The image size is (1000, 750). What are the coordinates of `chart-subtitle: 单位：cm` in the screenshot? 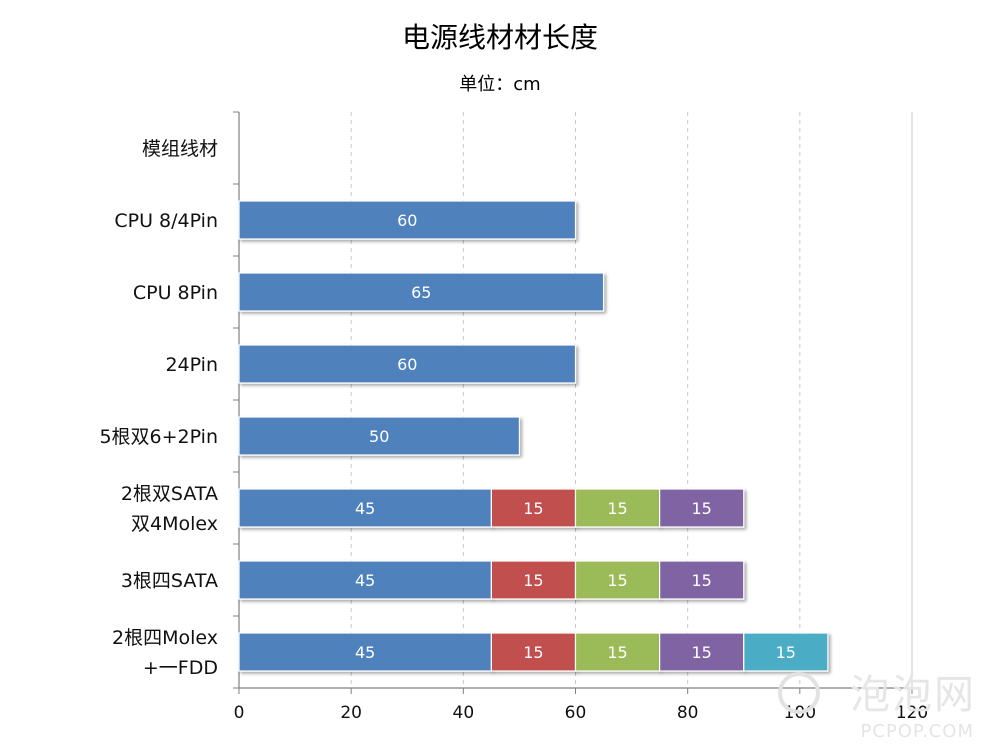 It's located at (500, 84).